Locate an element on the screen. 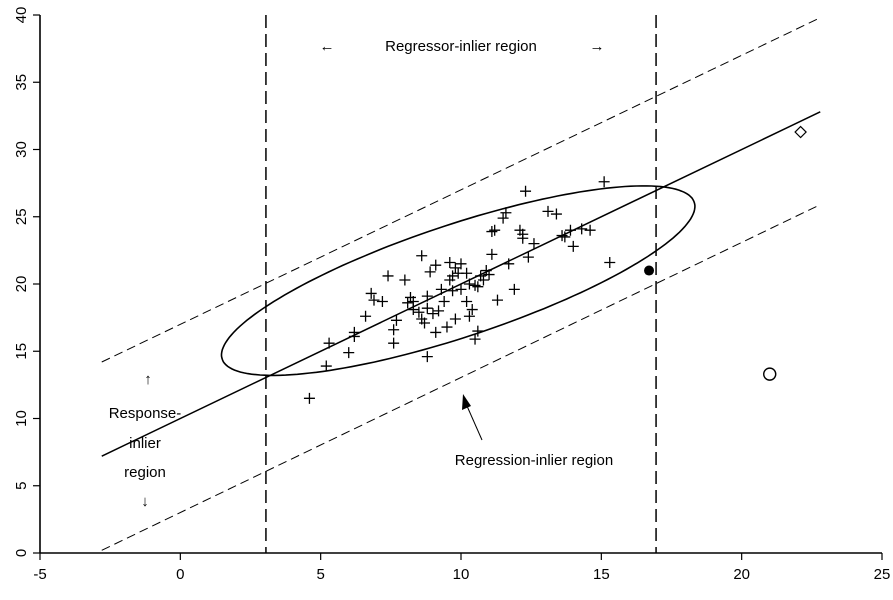 The width and height of the screenshot is (893, 600). y-tick-label: 15 is located at coordinates (21, 351).